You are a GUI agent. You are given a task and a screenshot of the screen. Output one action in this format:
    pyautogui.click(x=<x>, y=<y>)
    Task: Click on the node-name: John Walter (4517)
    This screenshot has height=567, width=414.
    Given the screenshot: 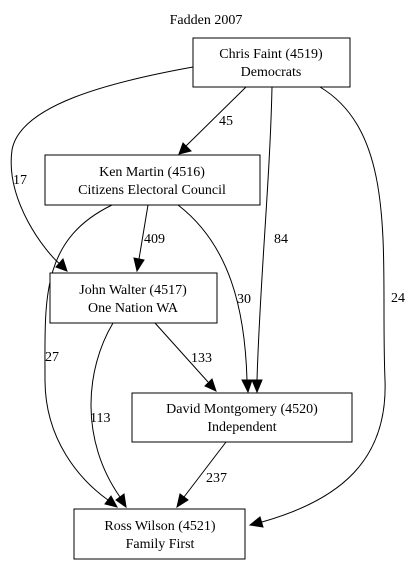 What is the action you would take?
    pyautogui.click(x=133, y=290)
    